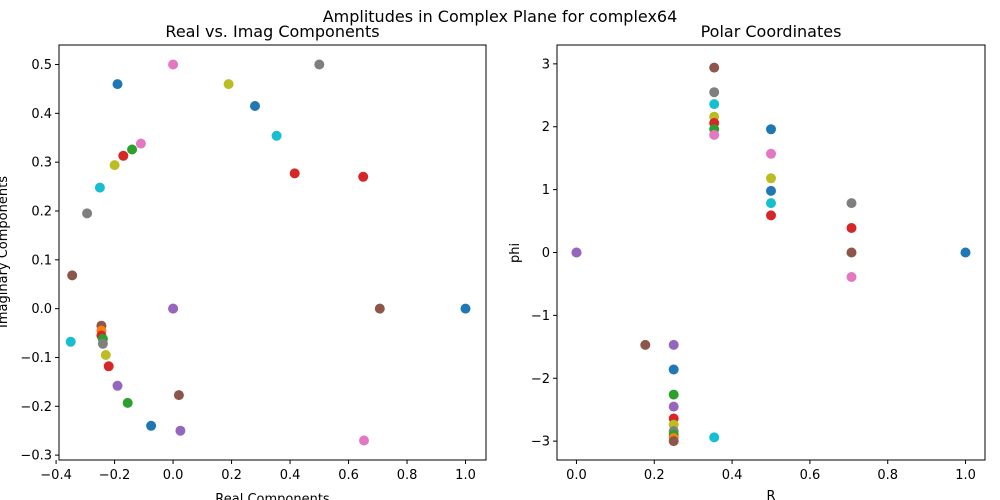  What do you see at coordinates (290, 475) in the screenshot?
I see `real-vs-imag-xtick-label-4: 0.4` at bounding box center [290, 475].